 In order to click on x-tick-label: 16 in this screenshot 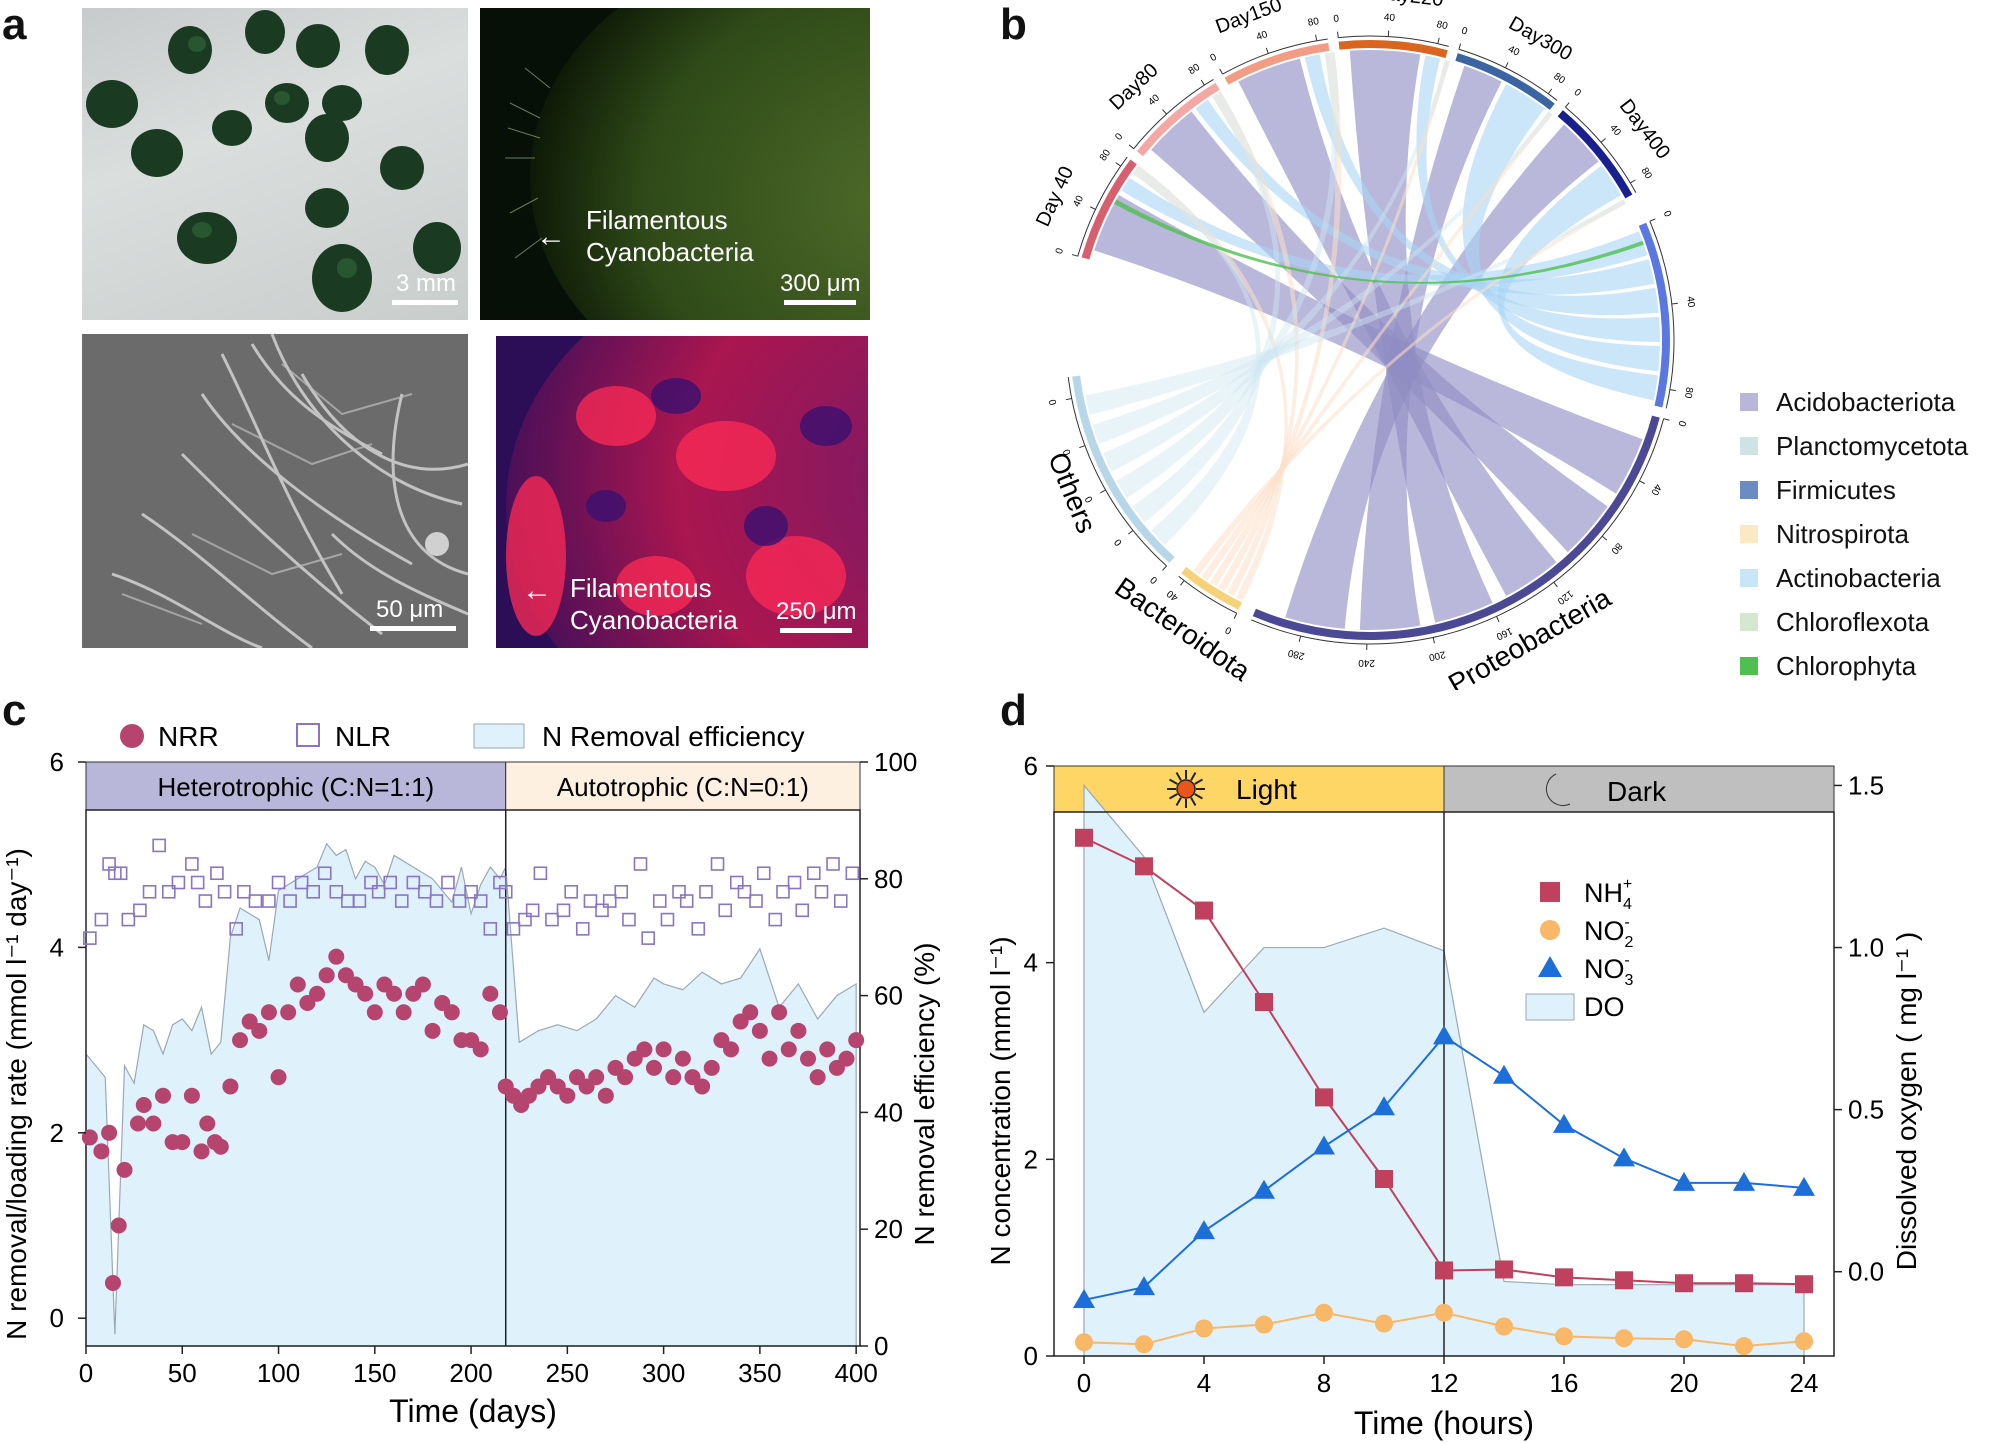, I will do `click(1564, 1383)`.